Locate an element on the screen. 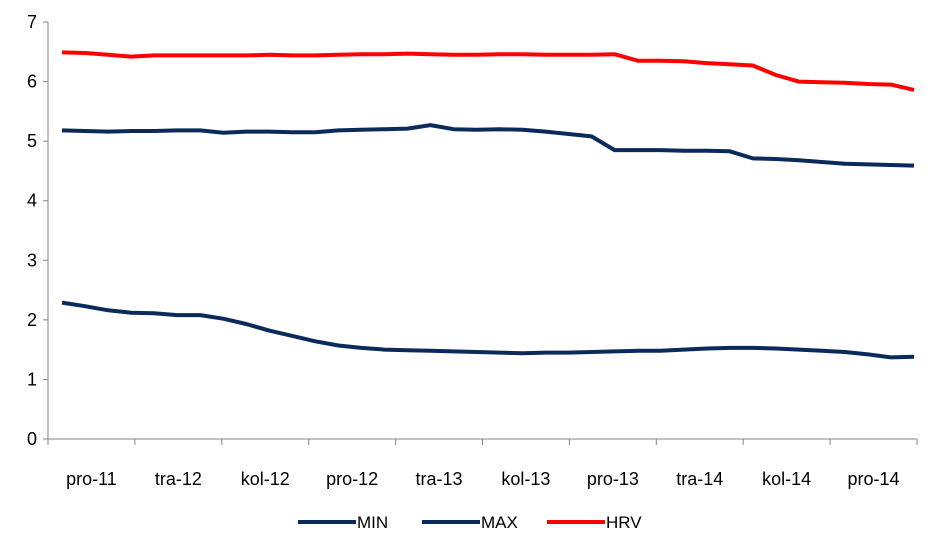 Image resolution: width=927 pixels, height=536 pixels. y-tick-label: 0 is located at coordinates (32, 439).